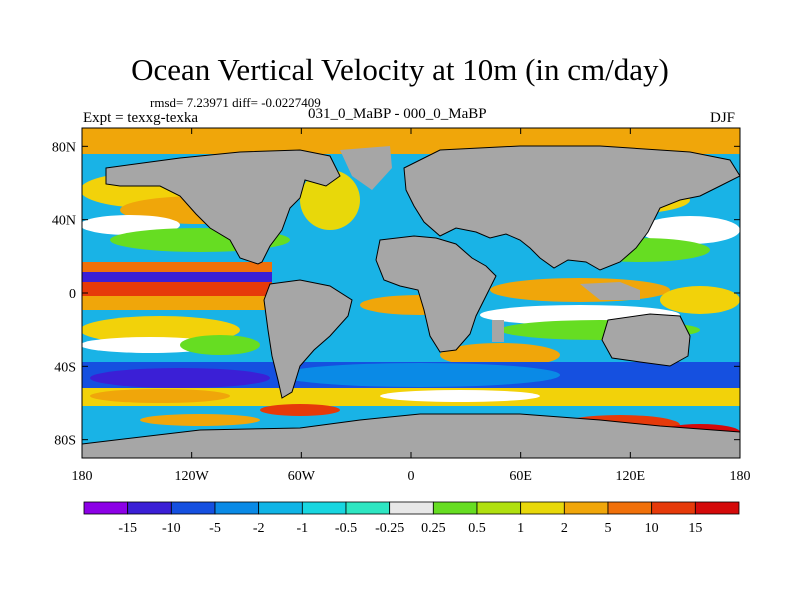 This screenshot has width=800, height=600. Describe the element at coordinates (411, 476) in the screenshot. I see `lon-label: 0` at that location.